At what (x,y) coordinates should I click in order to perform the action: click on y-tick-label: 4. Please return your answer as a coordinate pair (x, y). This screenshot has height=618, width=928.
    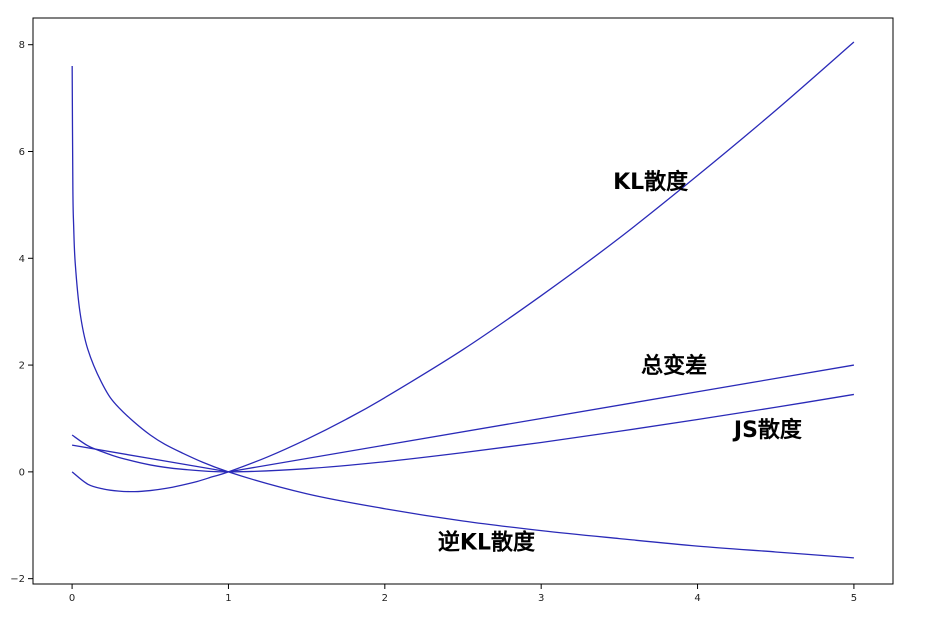
    Looking at the image, I should click on (22, 259).